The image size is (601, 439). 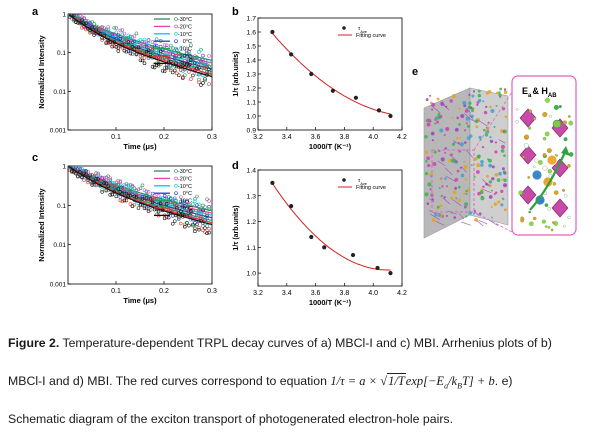 What do you see at coordinates (371, 188) in the screenshot?
I see `legend-label: Fitting curve` at bounding box center [371, 188].